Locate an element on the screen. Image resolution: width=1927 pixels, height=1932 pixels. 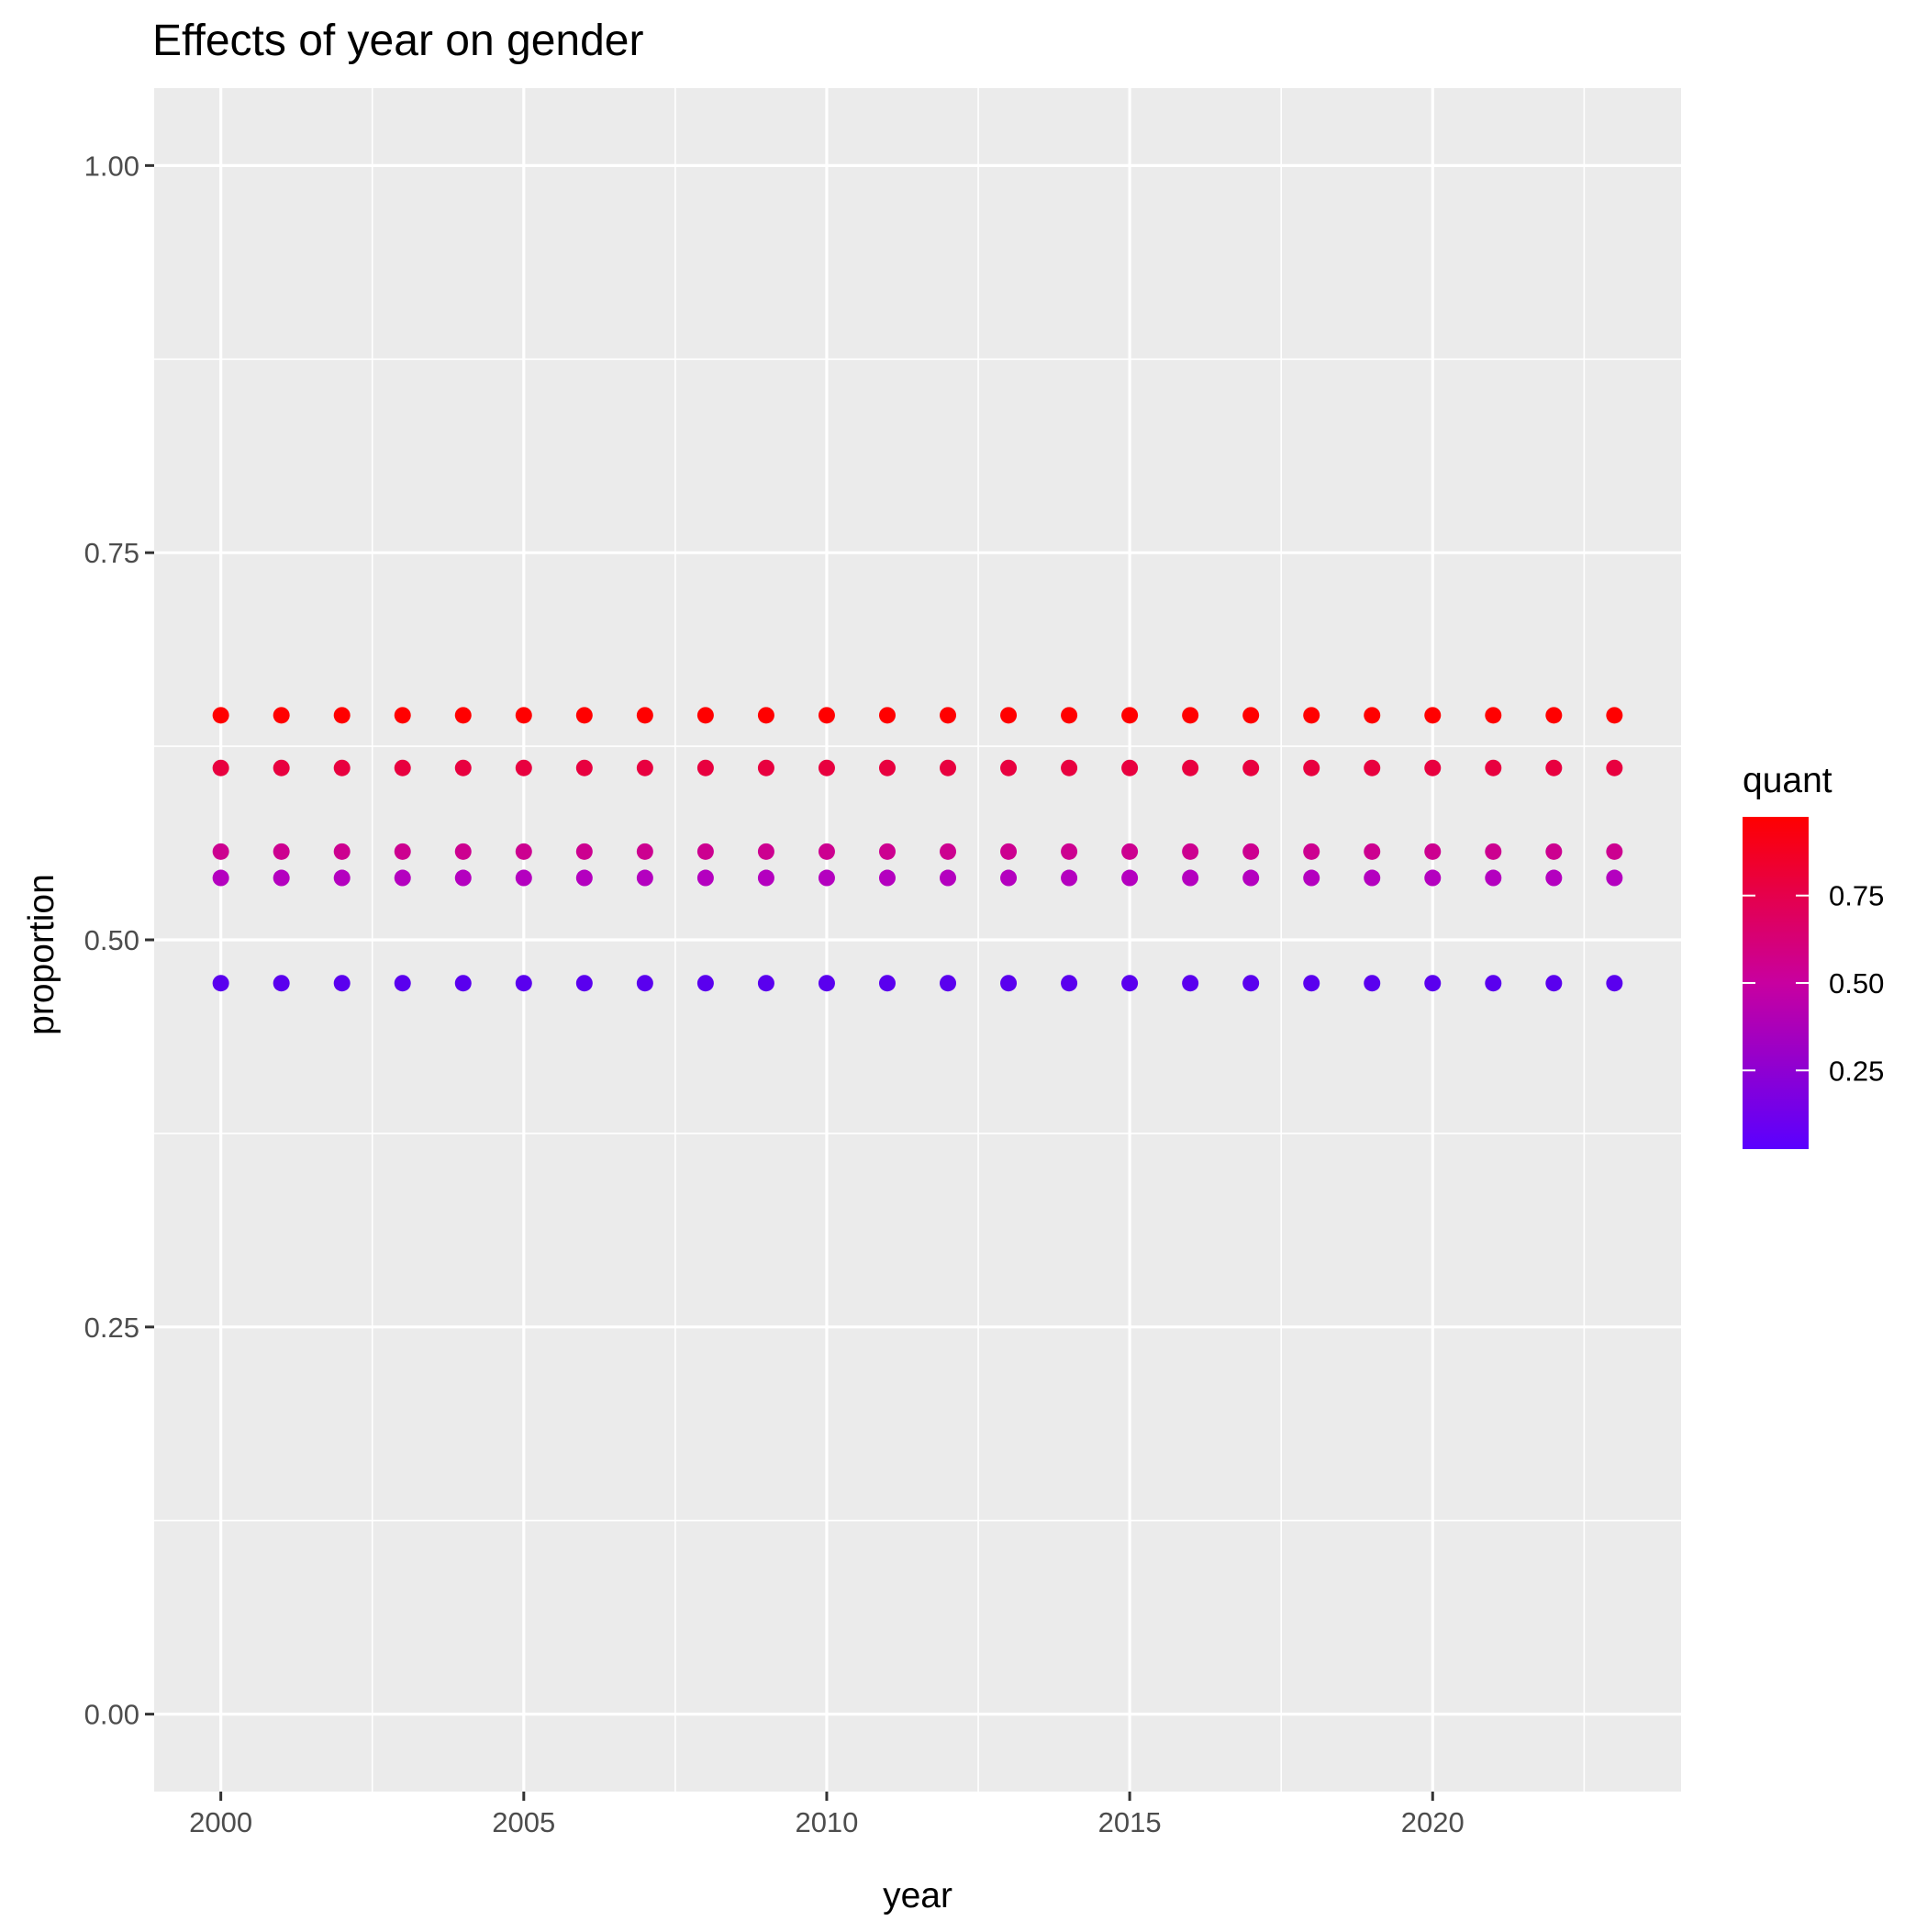
legend-tick-label: 0.25 is located at coordinates (1856, 1071).